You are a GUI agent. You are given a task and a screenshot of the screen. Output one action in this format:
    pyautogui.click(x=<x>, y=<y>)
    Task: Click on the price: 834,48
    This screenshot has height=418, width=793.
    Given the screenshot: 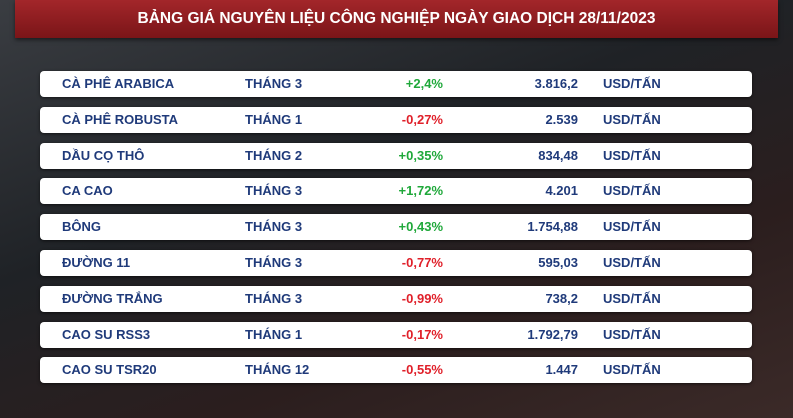 What is the action you would take?
    pyautogui.click(x=558, y=155)
    